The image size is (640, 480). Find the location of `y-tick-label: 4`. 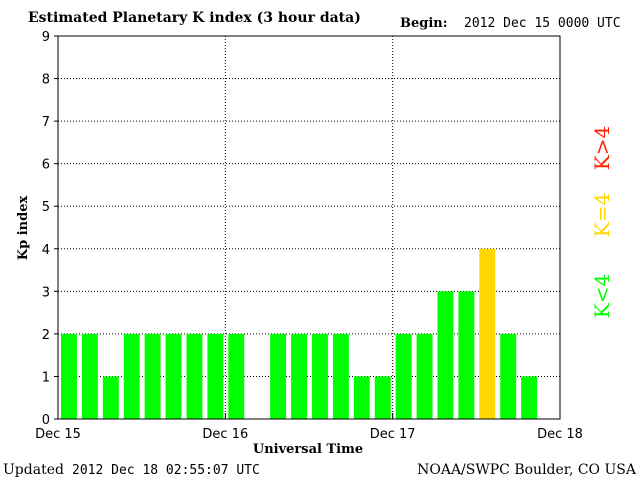

y-tick-label: 4 is located at coordinates (46, 250).